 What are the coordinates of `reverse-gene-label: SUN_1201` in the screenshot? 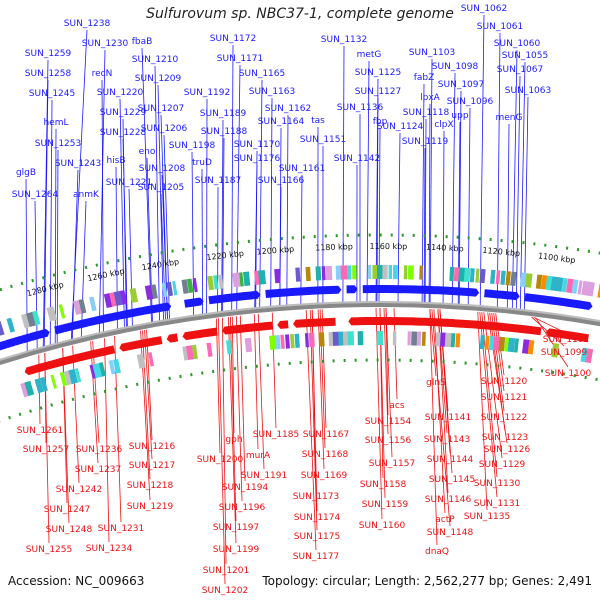 It's located at (226, 571).